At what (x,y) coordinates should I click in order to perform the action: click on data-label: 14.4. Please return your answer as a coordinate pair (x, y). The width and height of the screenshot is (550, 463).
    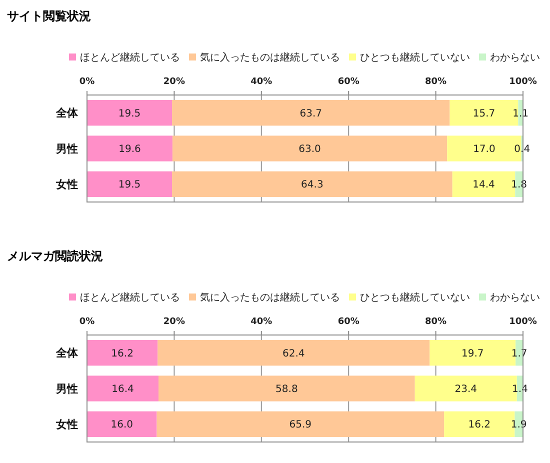
    Looking at the image, I should click on (483, 185).